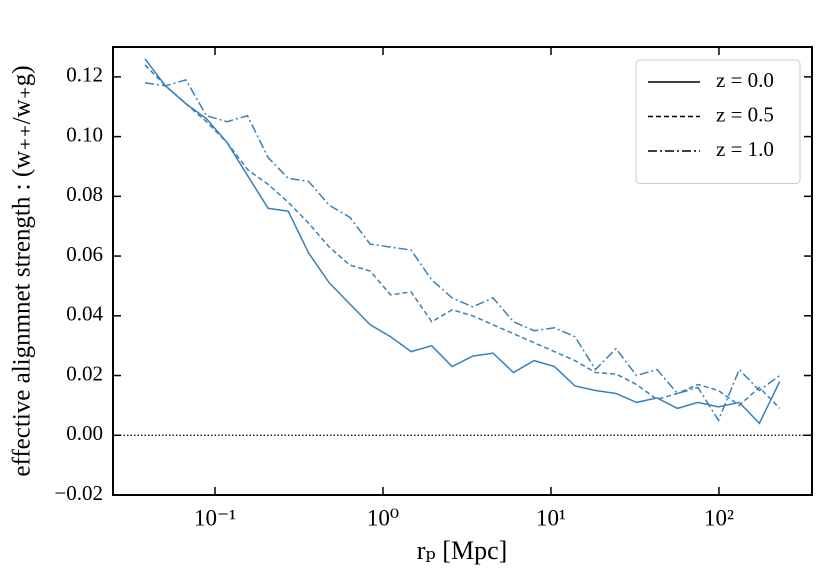 The image size is (822, 581). What do you see at coordinates (22, 270) in the screenshot?
I see `y-axis-label: effective alignmnet strength : (w₊₊/w₊g)` at bounding box center [22, 270].